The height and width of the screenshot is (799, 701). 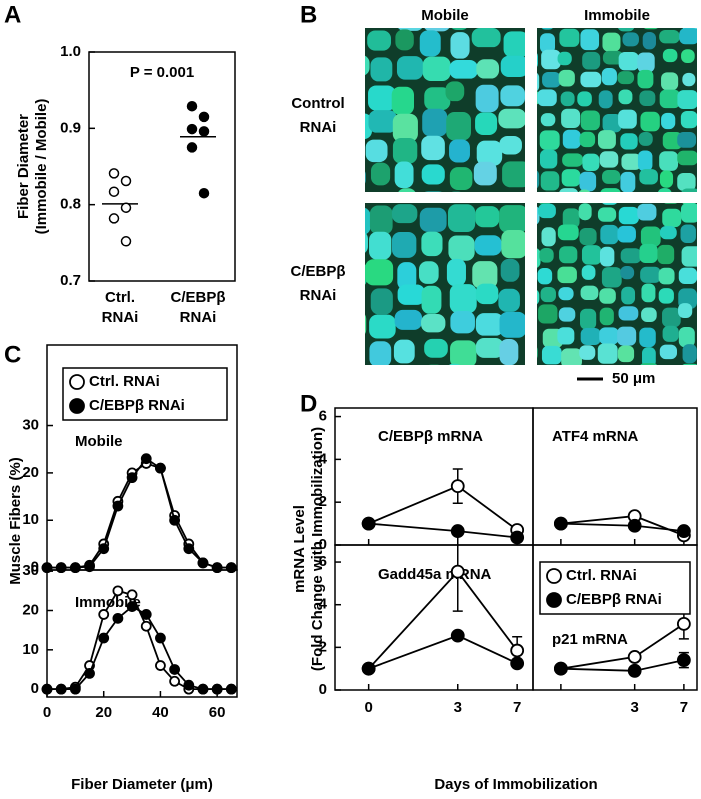 What do you see at coordinates (458, 707) in the screenshot?
I see `x-tick-label: 3` at bounding box center [458, 707].